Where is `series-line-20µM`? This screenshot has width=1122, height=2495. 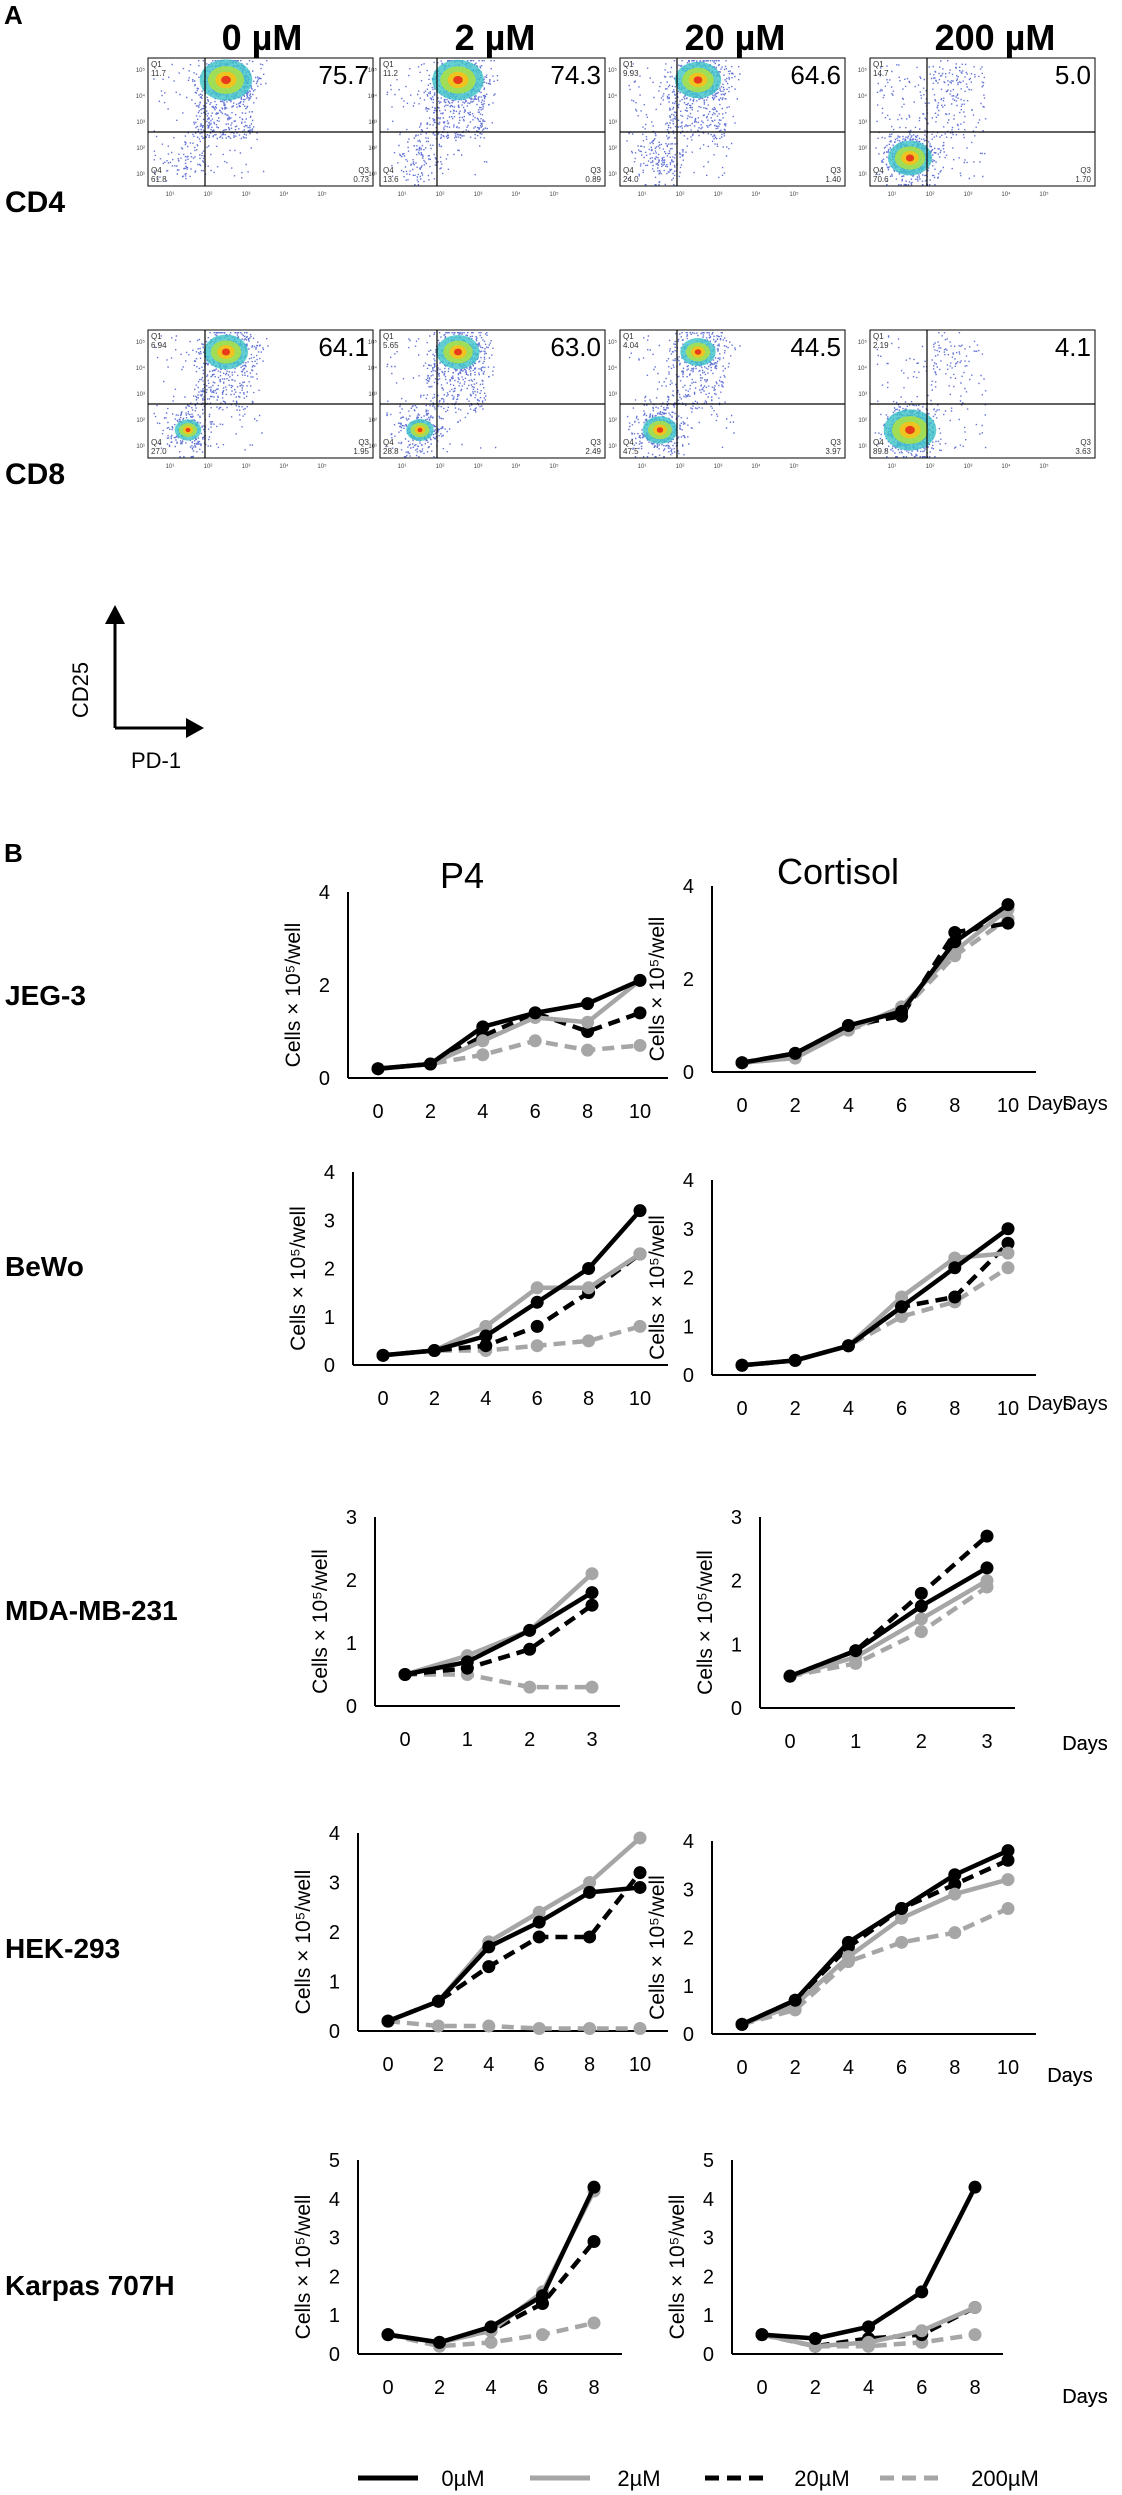
series-line-20µM is located at coordinates (875, 992).